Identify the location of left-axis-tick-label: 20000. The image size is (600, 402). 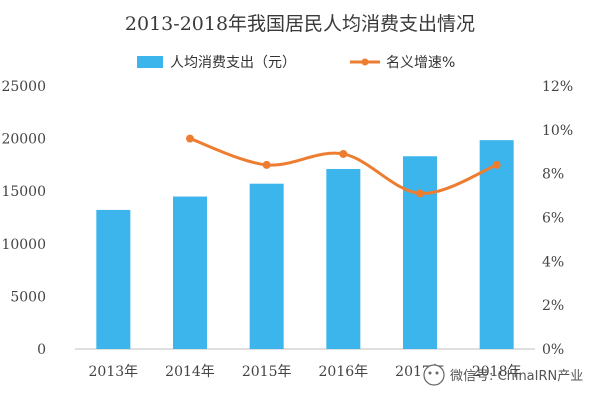
(23, 140).